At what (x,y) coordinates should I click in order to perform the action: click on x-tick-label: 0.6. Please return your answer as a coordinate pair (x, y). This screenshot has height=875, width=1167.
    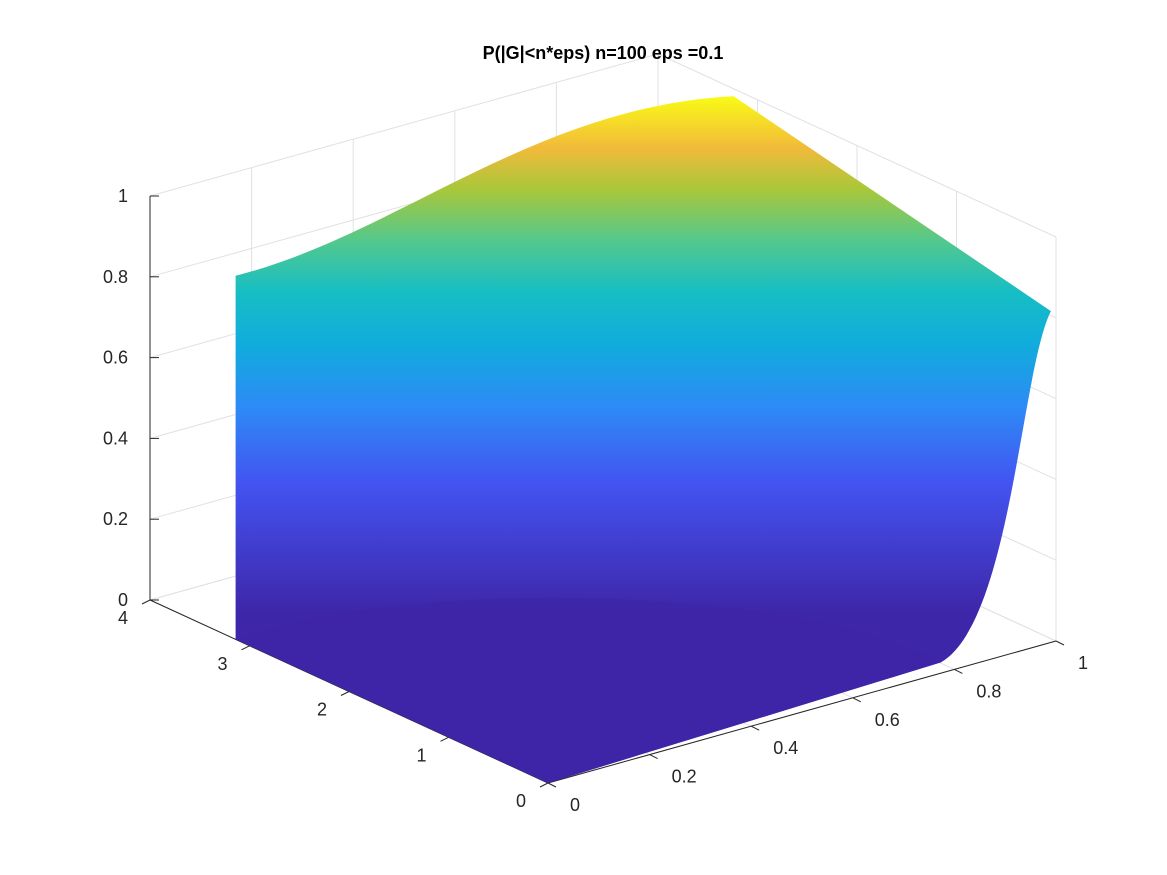
    Looking at the image, I should click on (887, 720).